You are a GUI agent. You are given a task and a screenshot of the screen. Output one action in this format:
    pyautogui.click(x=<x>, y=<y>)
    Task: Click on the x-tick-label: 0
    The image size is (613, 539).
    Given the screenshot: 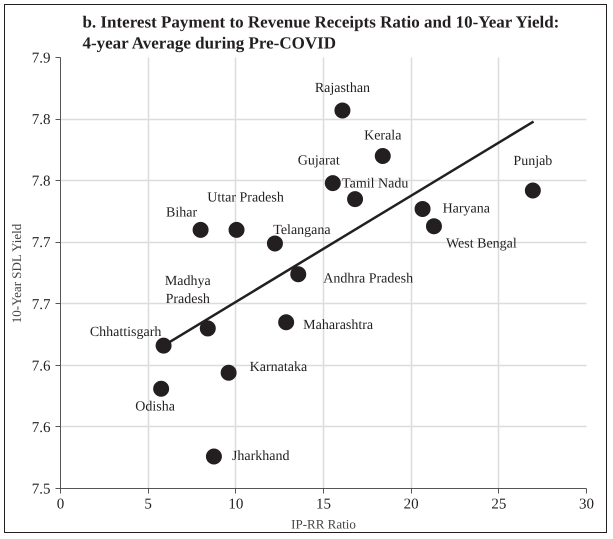 What is the action you would take?
    pyautogui.click(x=60, y=504)
    